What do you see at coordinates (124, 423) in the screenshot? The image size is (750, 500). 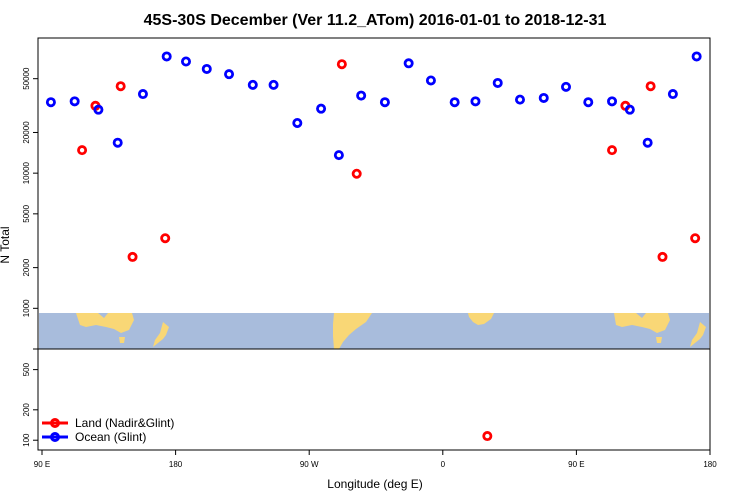 I see `legend-land-label: Land (Nadir&Glint)` at bounding box center [124, 423].